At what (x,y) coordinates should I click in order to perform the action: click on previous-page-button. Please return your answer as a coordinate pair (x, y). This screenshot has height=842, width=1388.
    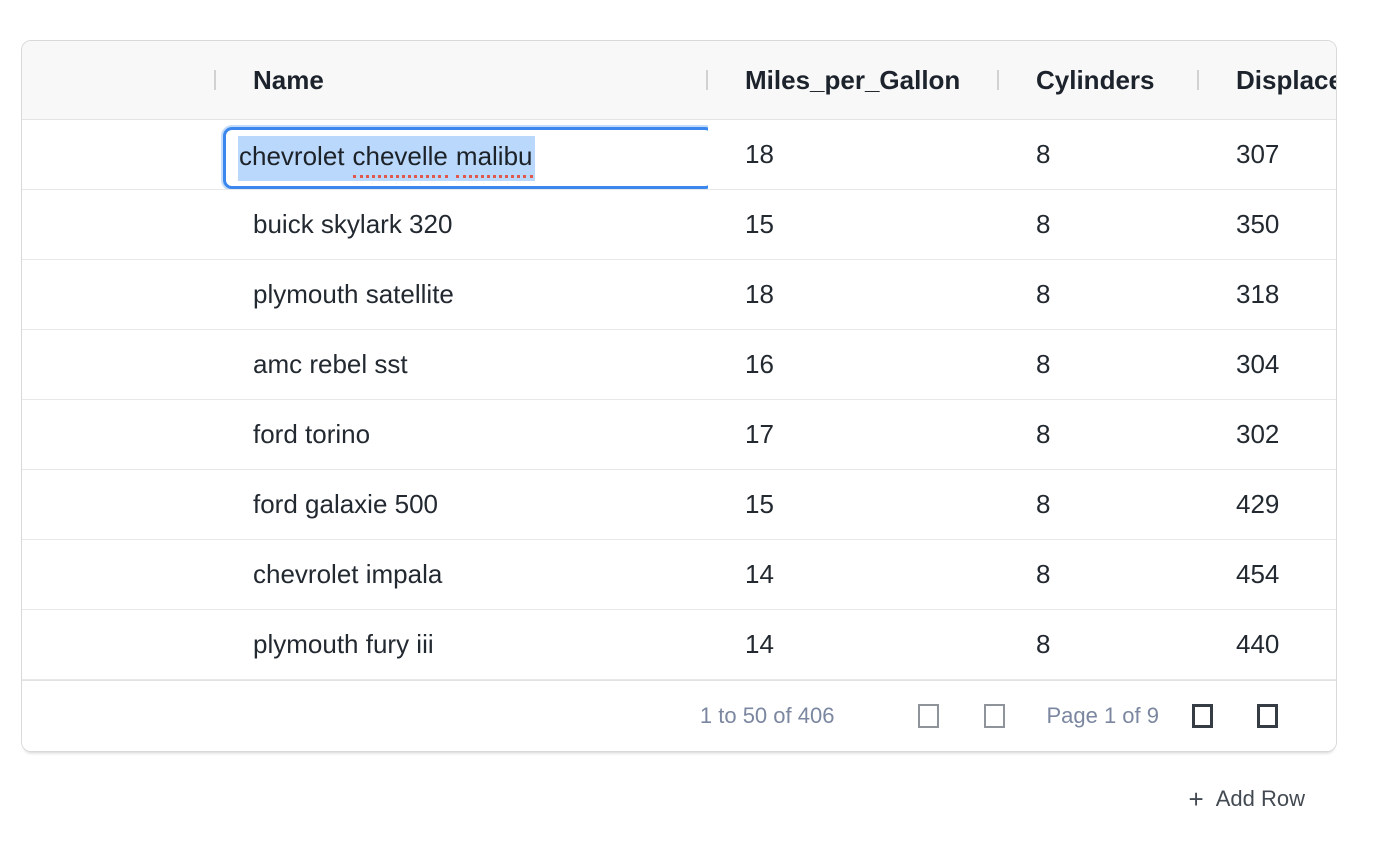
    Looking at the image, I should click on (995, 716).